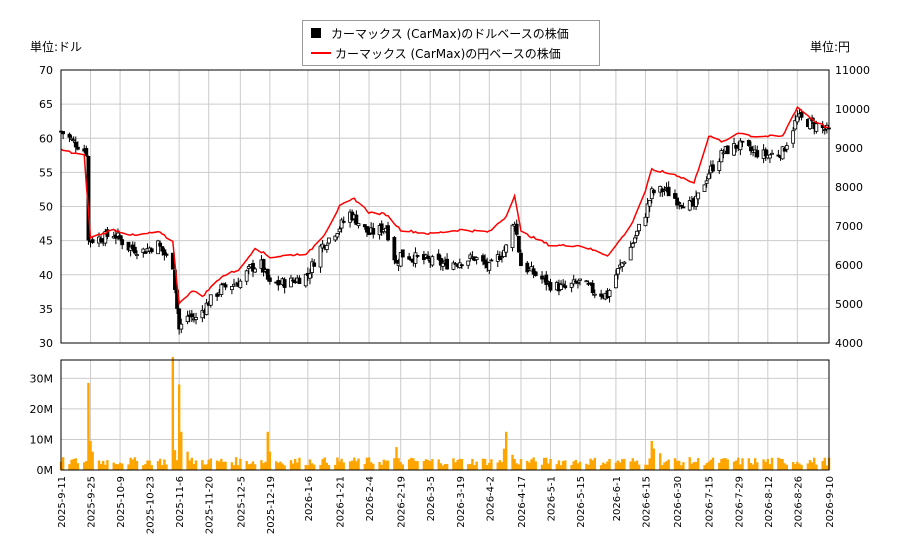 Image resolution: width=900 pixels, height=550 pixels. What do you see at coordinates (646, 502) in the screenshot?
I see `x-tick-label: 2026-6-15` at bounding box center [646, 502].